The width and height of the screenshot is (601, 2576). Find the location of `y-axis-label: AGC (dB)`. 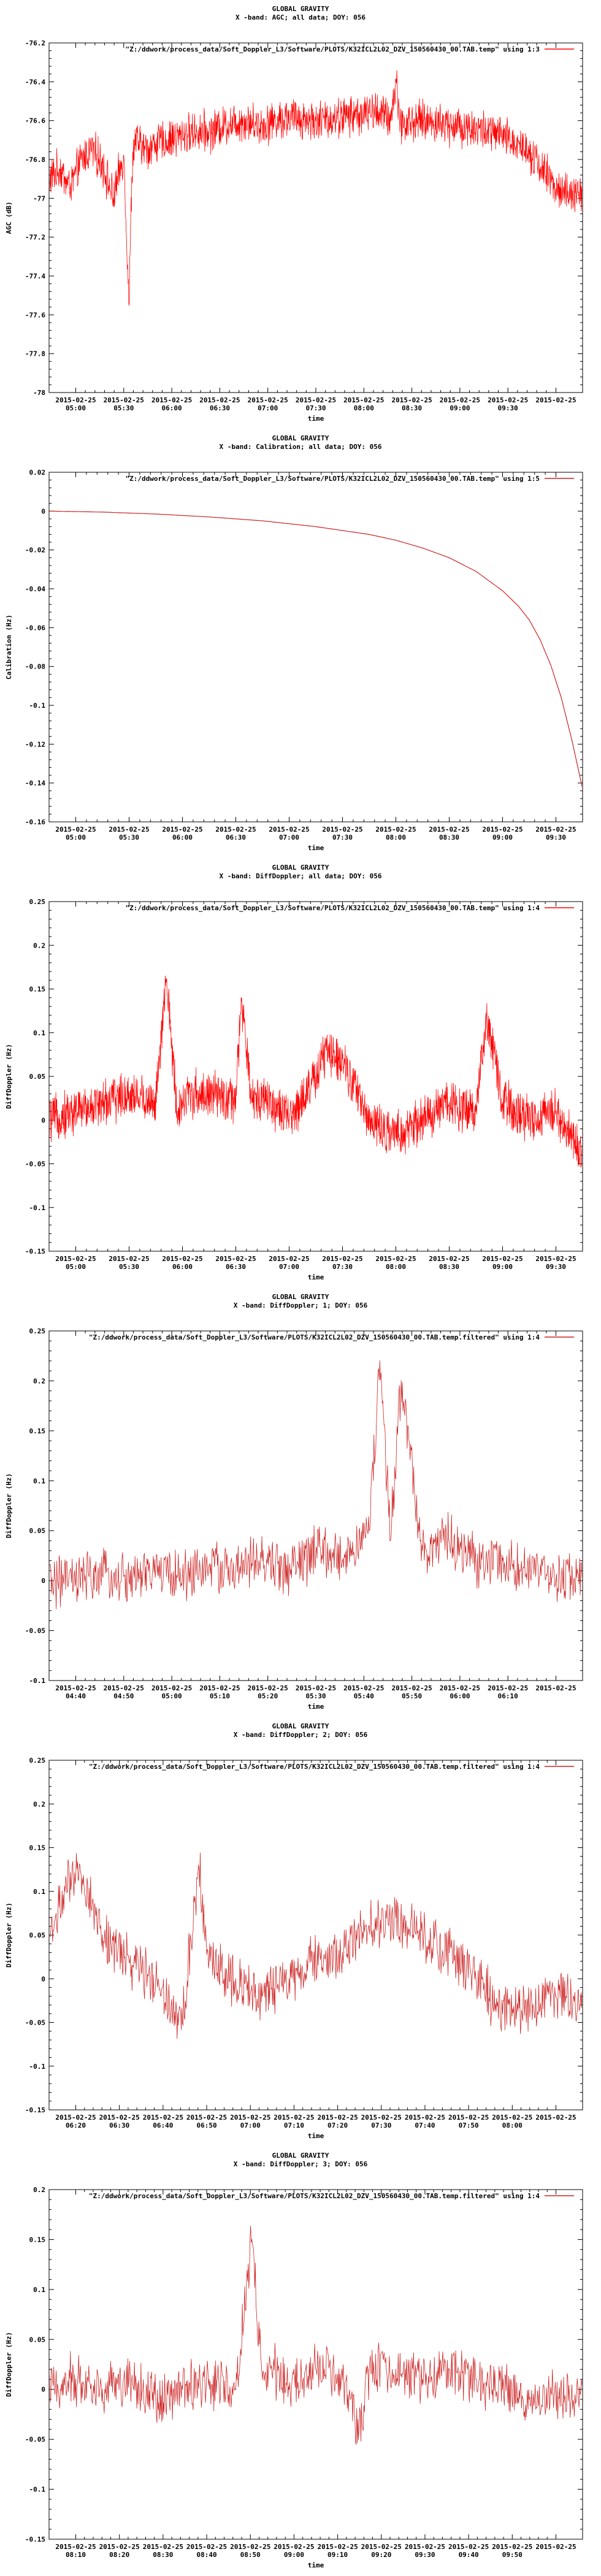

y-axis-label: AGC (dB) is located at coordinates (9, 218).